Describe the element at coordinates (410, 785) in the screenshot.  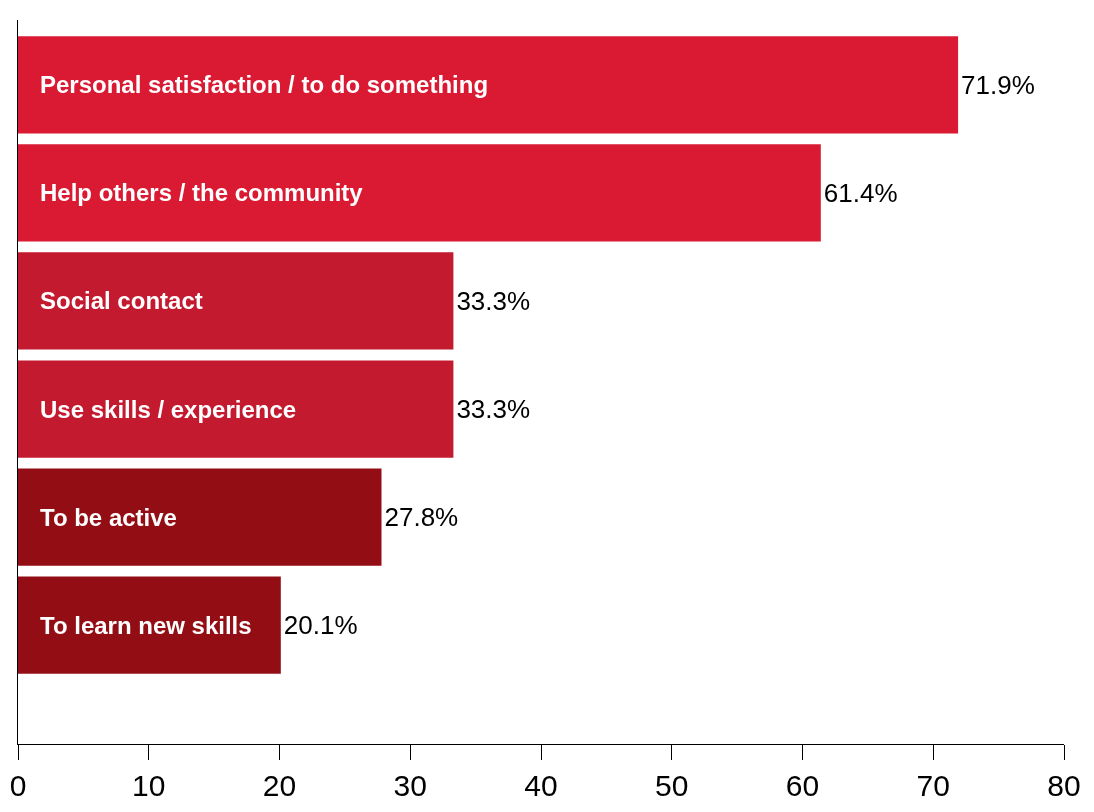
I see `x-tick-label: 30` at that location.